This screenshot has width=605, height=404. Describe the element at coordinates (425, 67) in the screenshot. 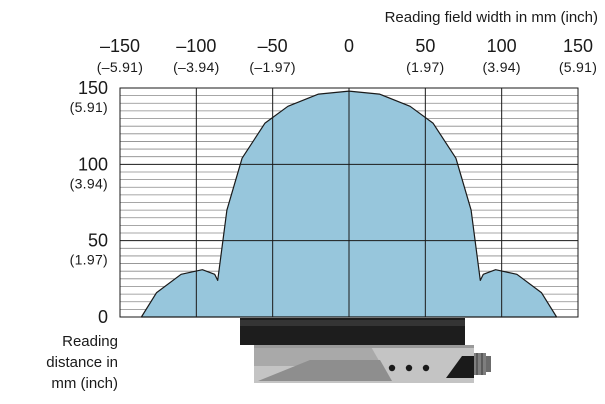

I see `x-tick-label-inch: (1.97)` at that location.